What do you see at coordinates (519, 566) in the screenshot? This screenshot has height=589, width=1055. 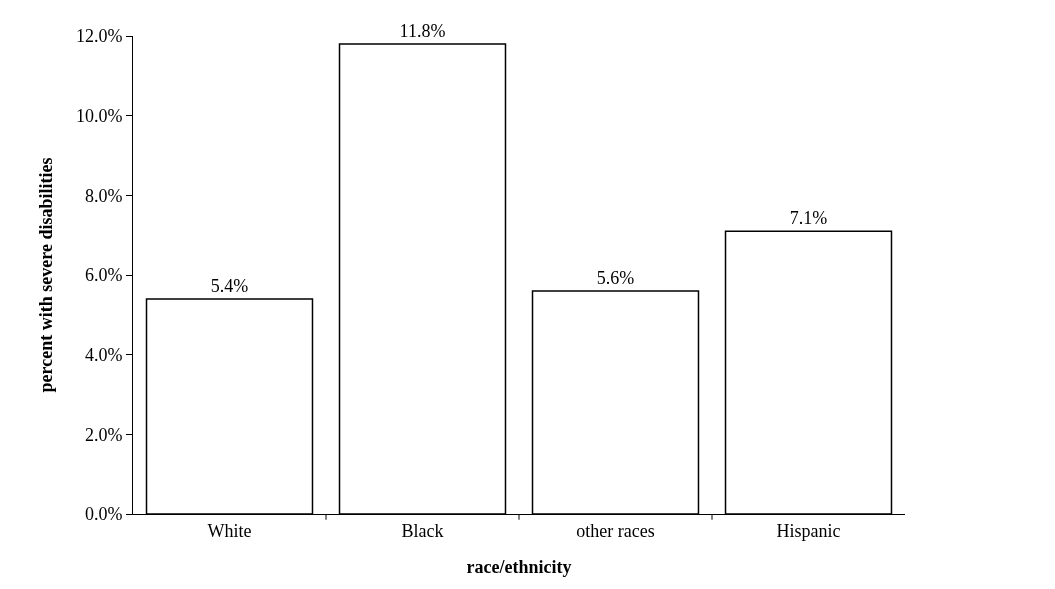 I see `x-axis-title: race/ethnicity` at bounding box center [519, 566].